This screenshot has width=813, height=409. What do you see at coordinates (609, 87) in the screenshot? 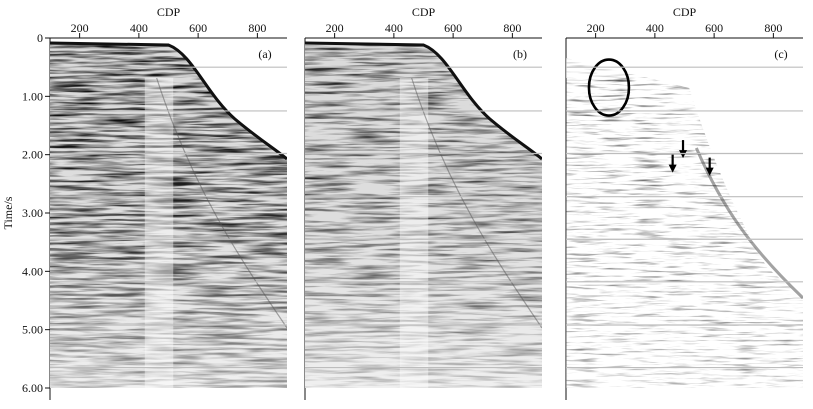
I see `highlight-ellipse` at bounding box center [609, 87].